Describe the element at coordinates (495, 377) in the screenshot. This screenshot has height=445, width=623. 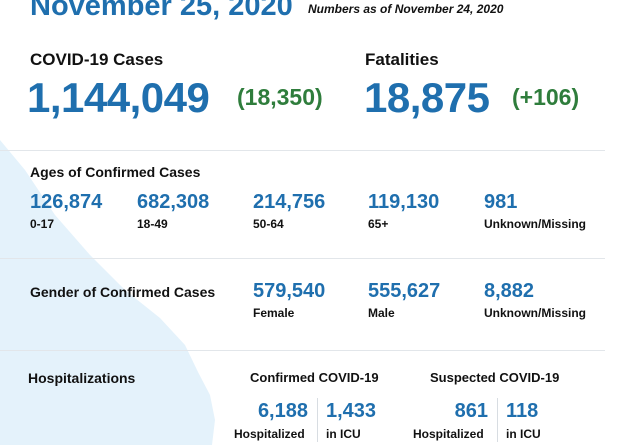
I see `suspected-heading: Suspected COVID-19` at that location.